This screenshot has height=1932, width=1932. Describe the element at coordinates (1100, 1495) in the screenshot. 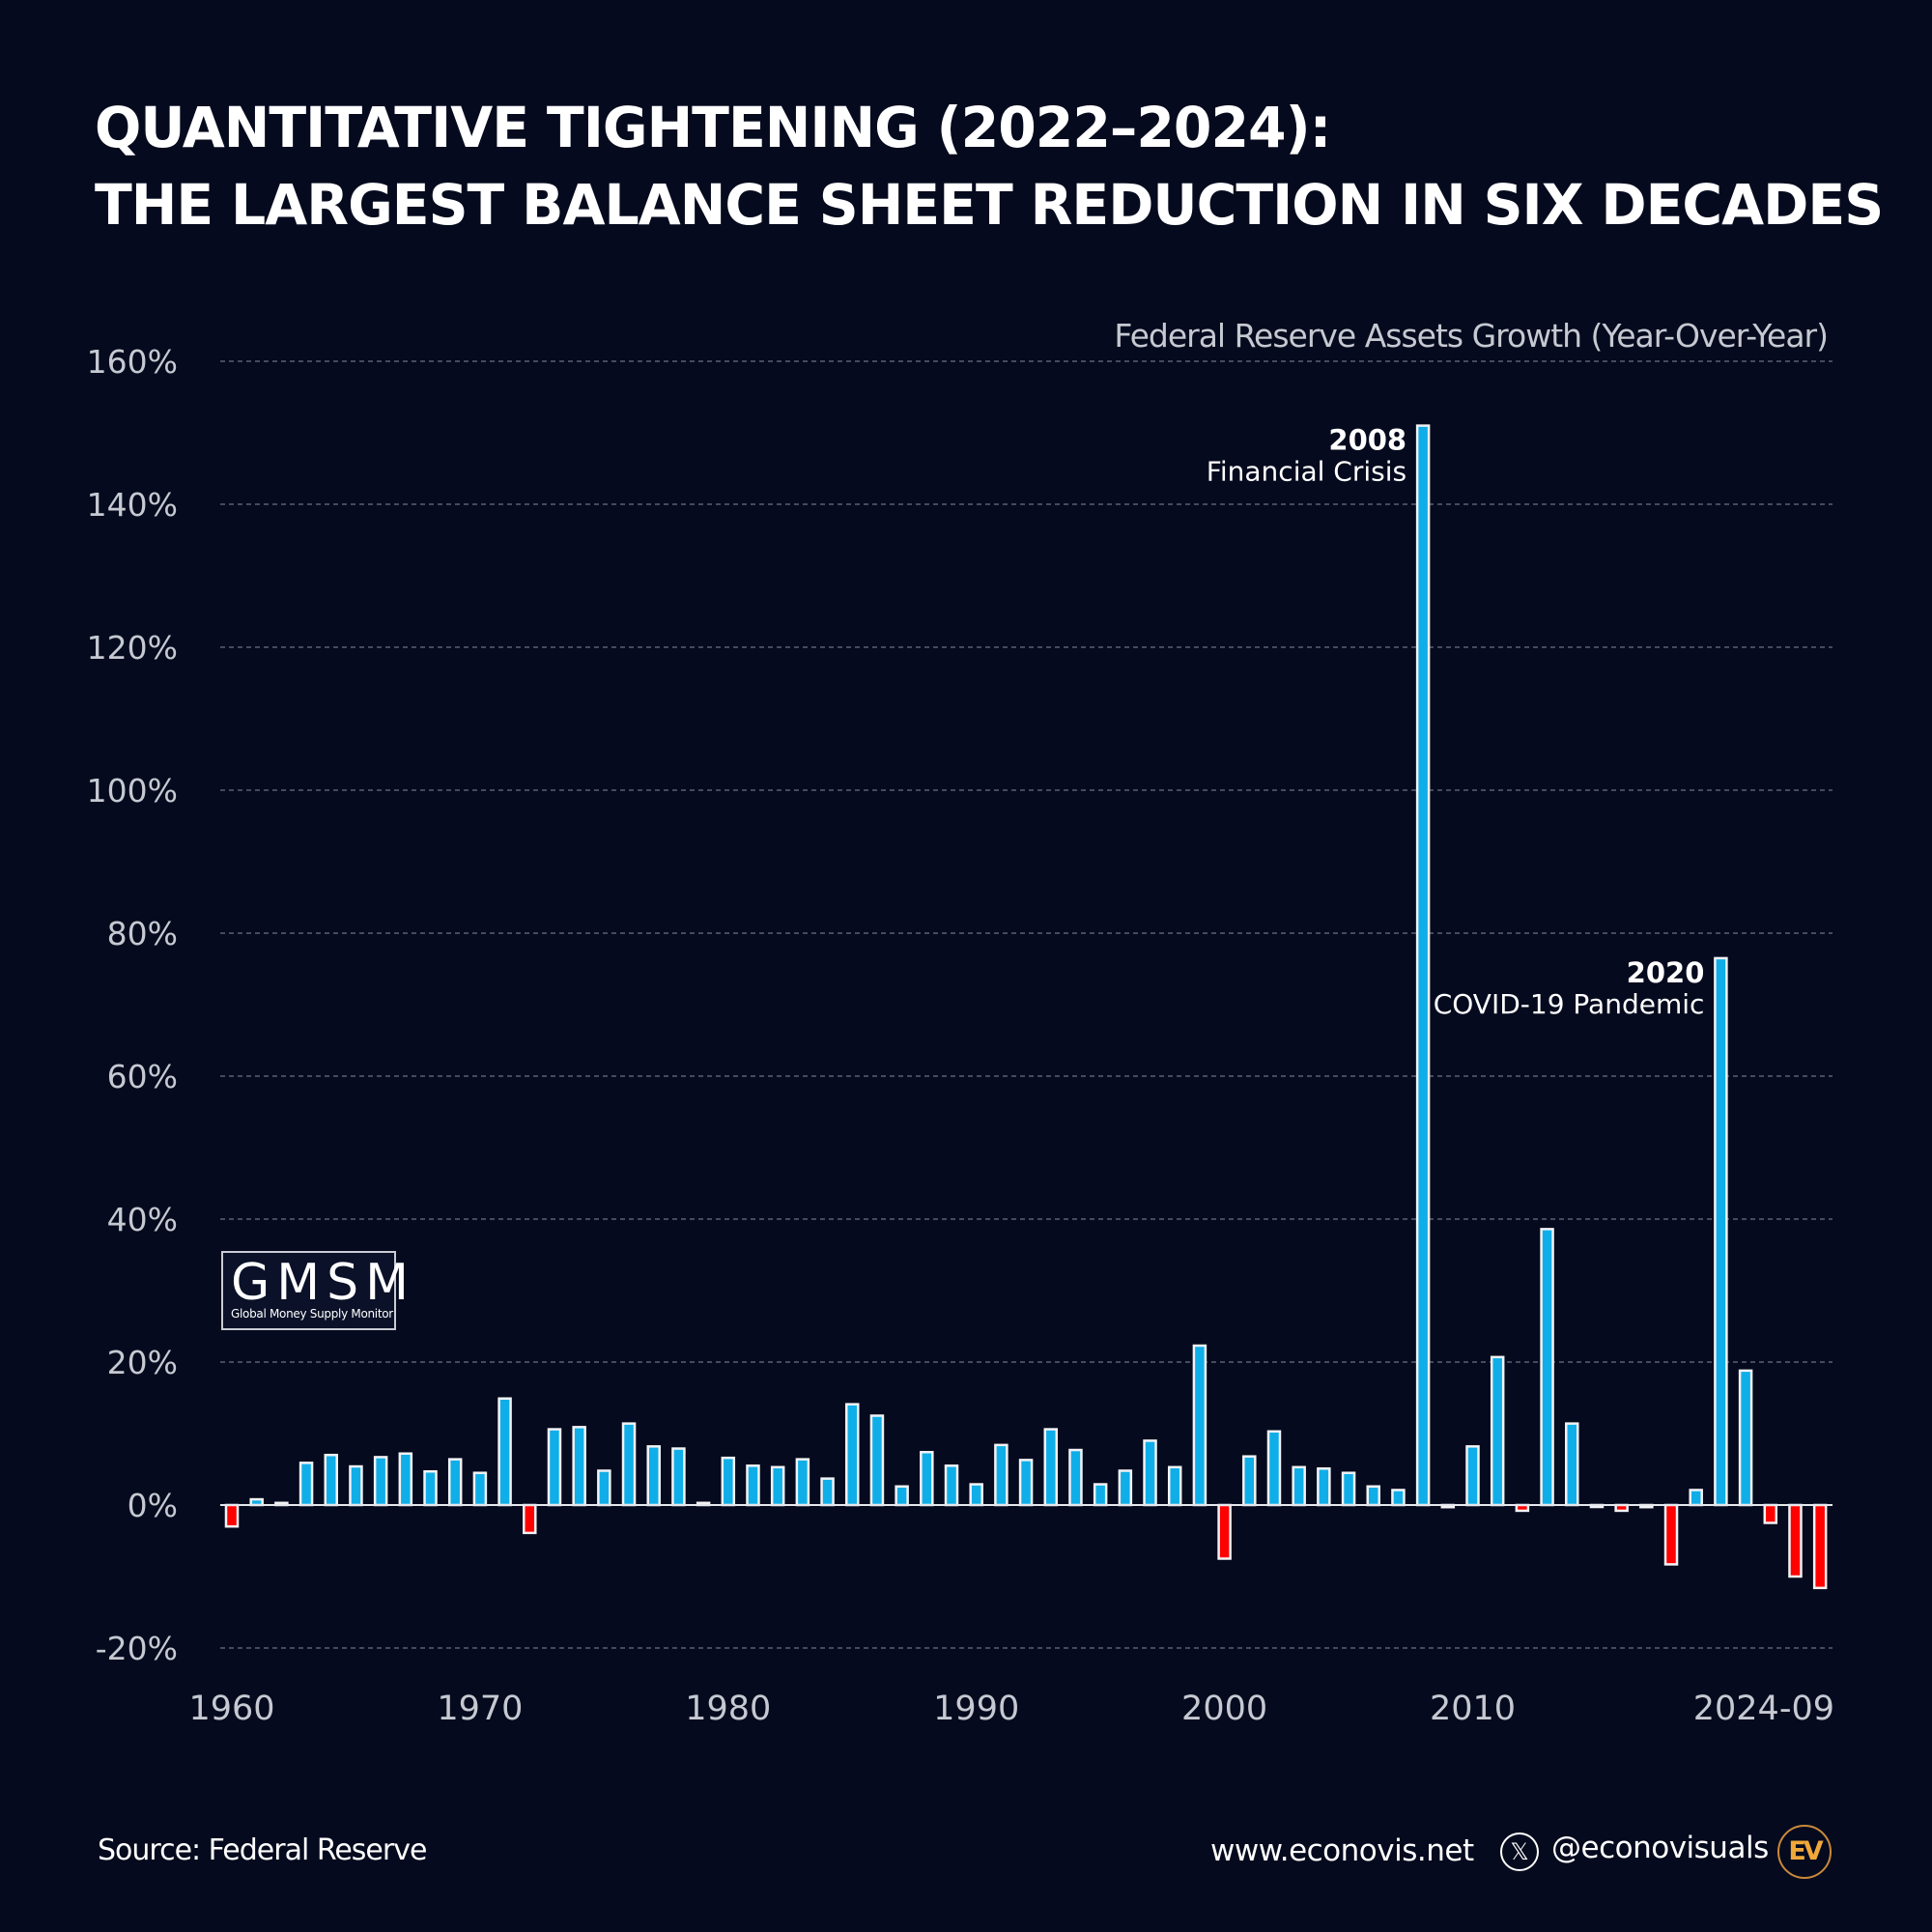

I see `bar-1995` at that location.